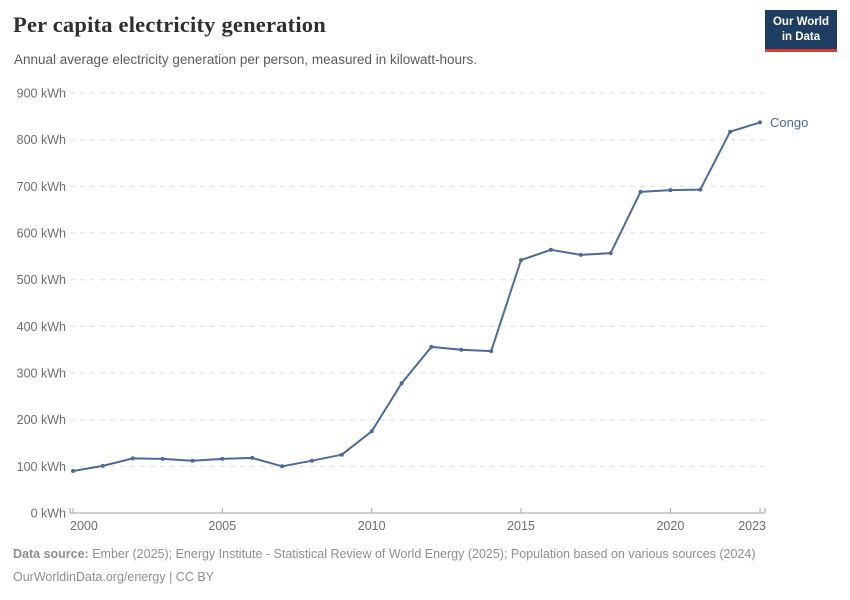  What do you see at coordinates (521, 526) in the screenshot?
I see `x-axis-label: 2015` at bounding box center [521, 526].